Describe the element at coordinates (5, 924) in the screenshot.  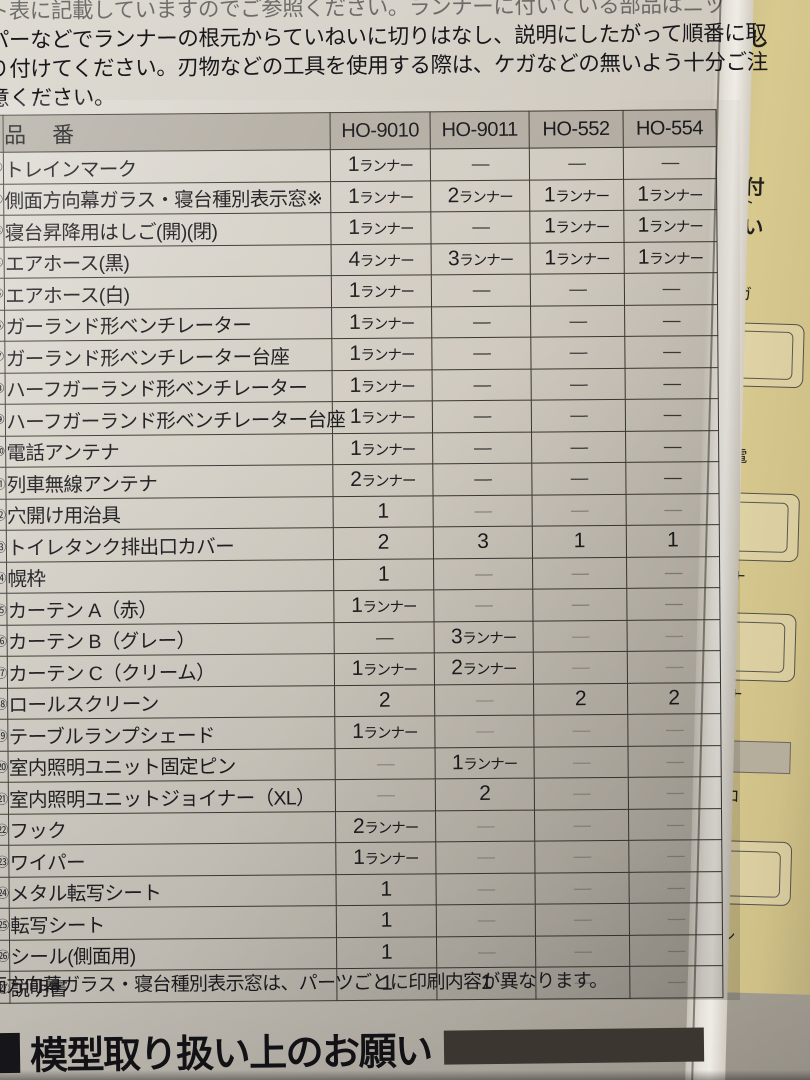
I see `row-index-marker: ㉕` at that location.